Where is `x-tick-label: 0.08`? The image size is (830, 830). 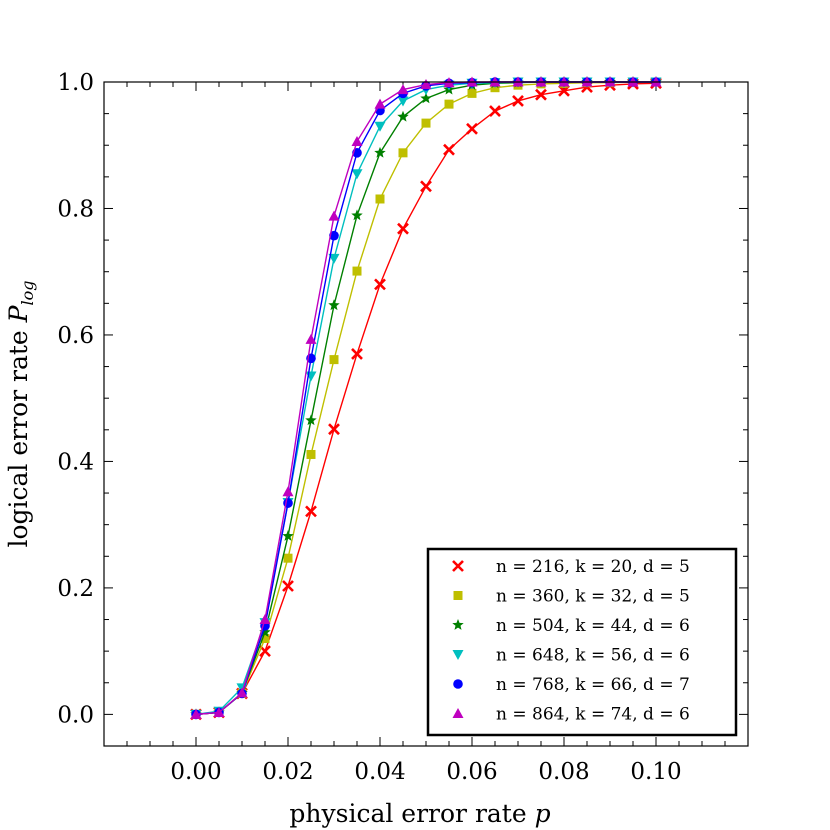 x-tick-label: 0.08 is located at coordinates (563, 772).